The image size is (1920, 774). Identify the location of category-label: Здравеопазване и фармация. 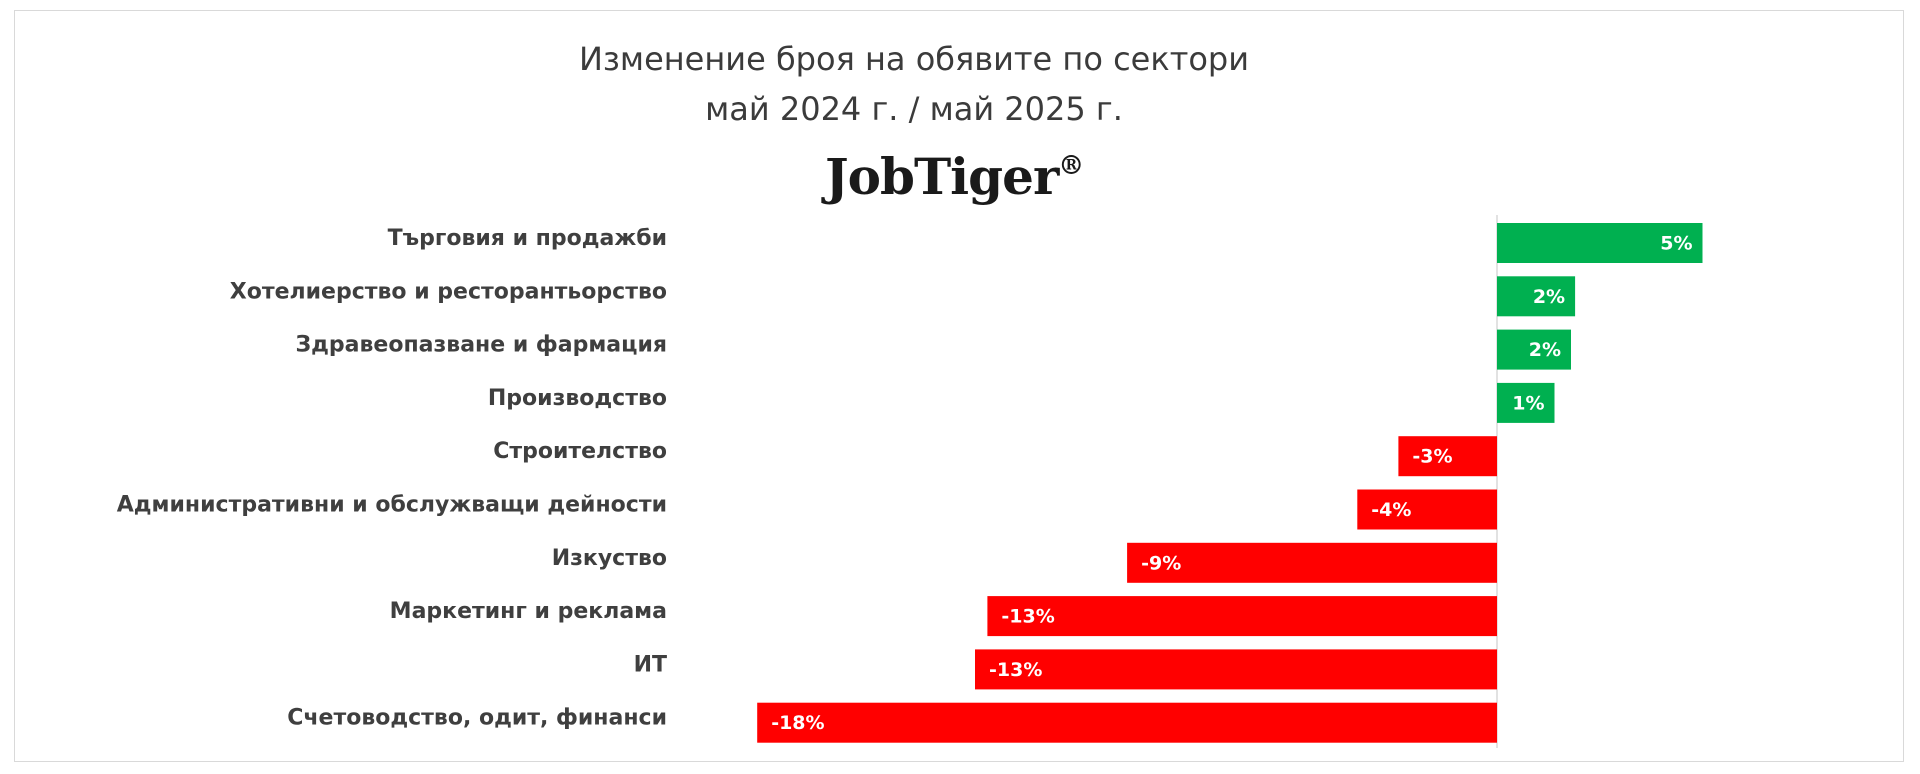
(482, 345).